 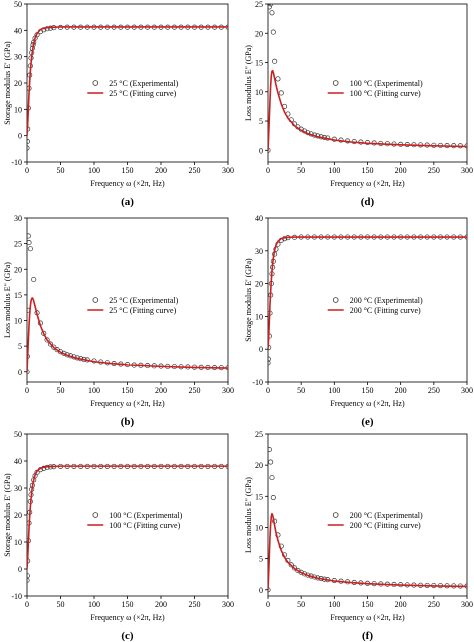 What do you see at coordinates (259, 434) in the screenshot?
I see `y-tick-label: 25` at bounding box center [259, 434].